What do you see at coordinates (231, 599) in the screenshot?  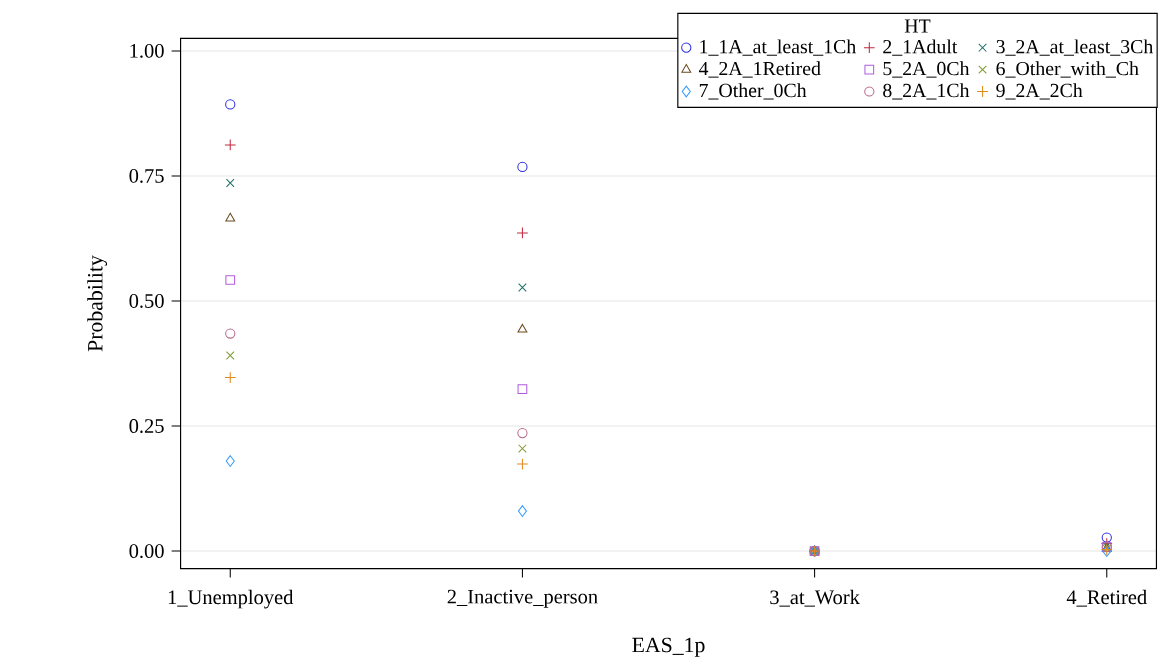 I see `x-tick-label: 1_Unemployed` at bounding box center [231, 599].